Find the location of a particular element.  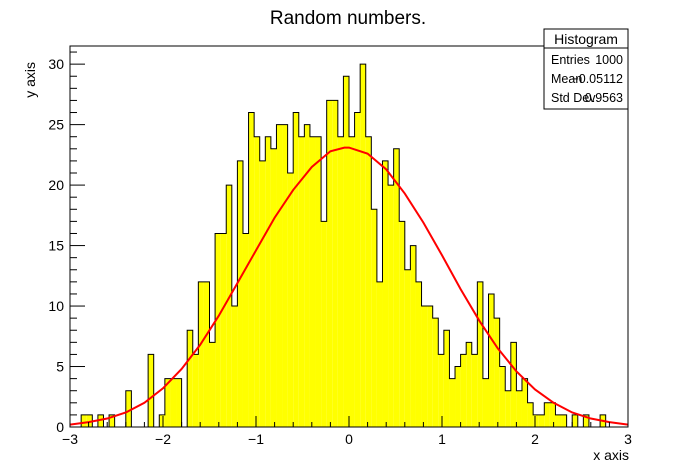

y-tick-label: 0 is located at coordinates (60, 427).